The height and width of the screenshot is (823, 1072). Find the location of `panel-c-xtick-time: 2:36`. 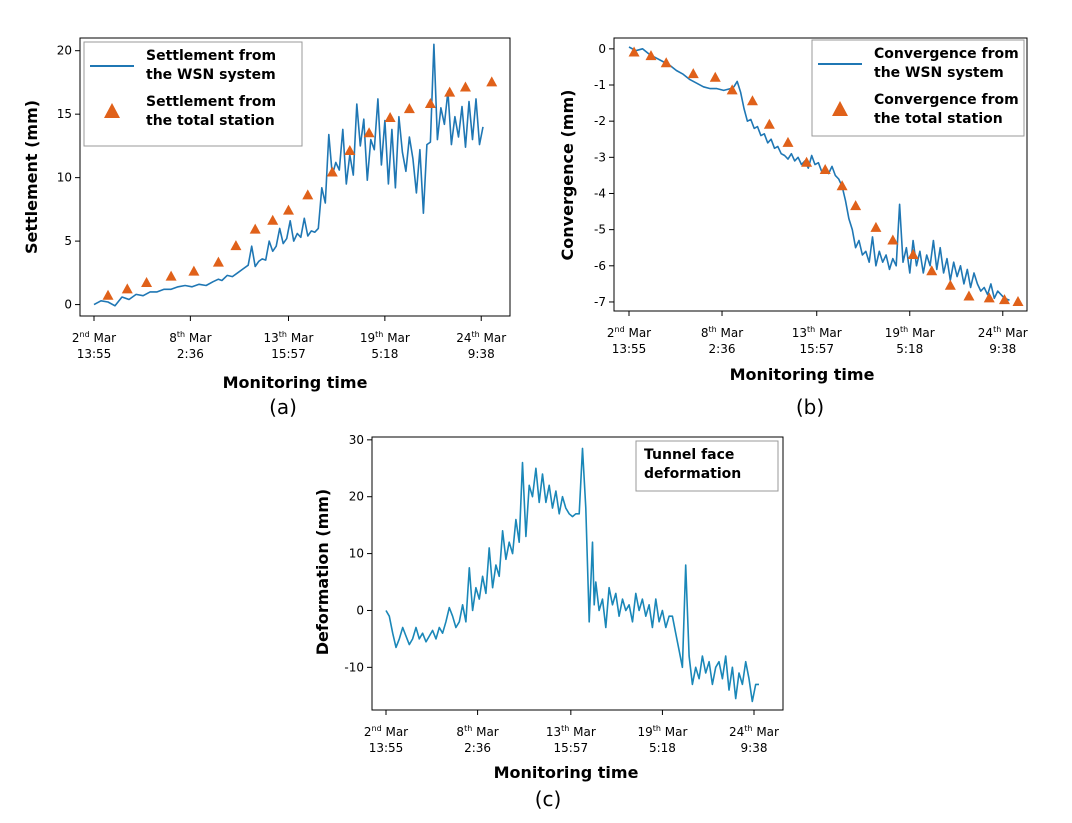

panel-c-xtick-time: 2:36 is located at coordinates (477, 748).